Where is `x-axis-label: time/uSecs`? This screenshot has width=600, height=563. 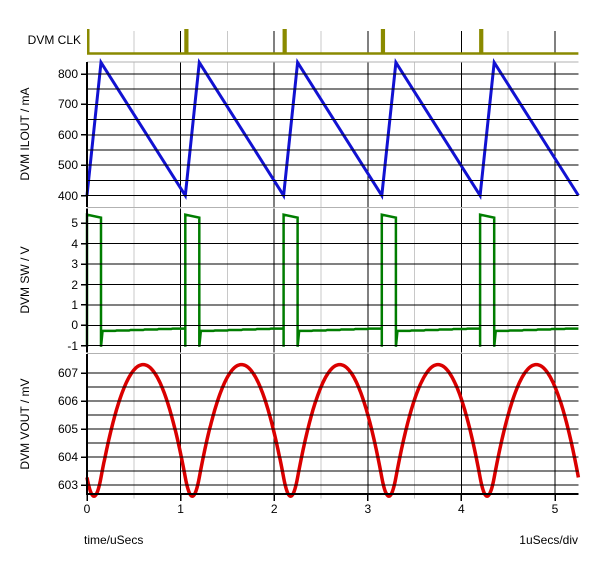 x-axis-label: time/uSecs is located at coordinates (114, 540).